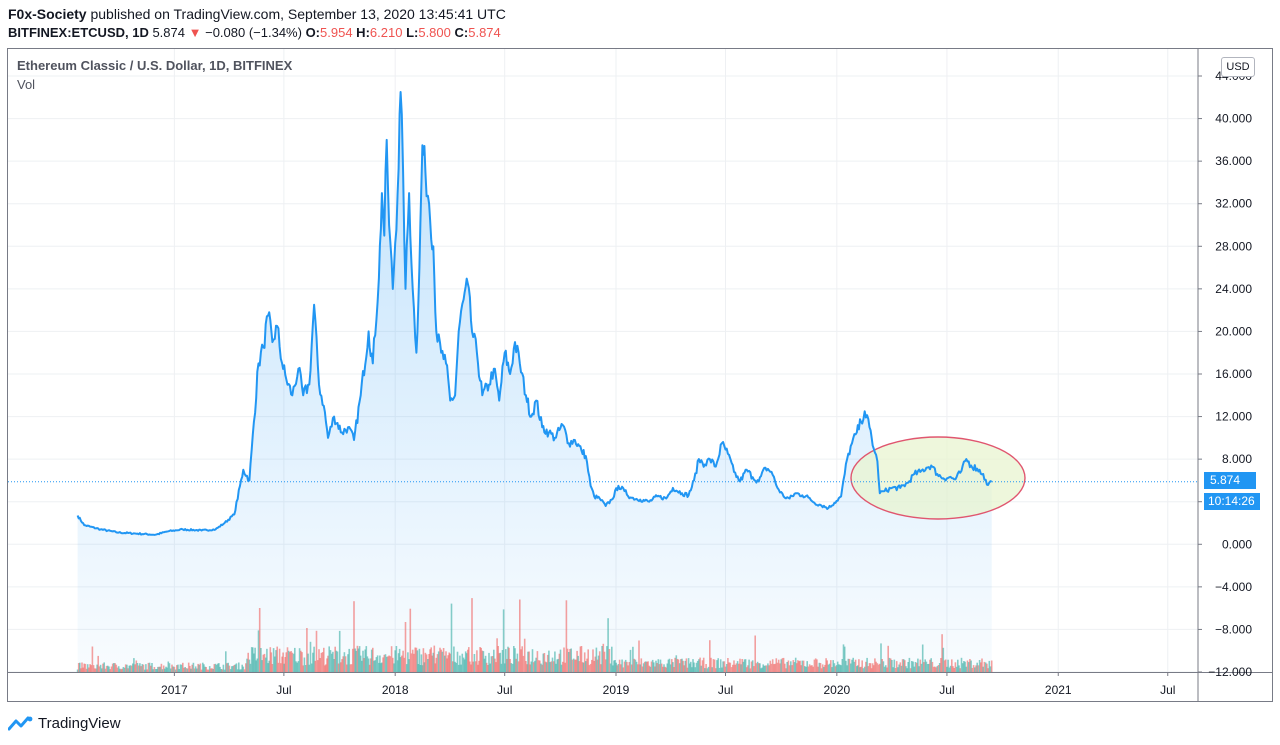  What do you see at coordinates (174, 690) in the screenshot?
I see `x-tick-label: 2017` at bounding box center [174, 690].